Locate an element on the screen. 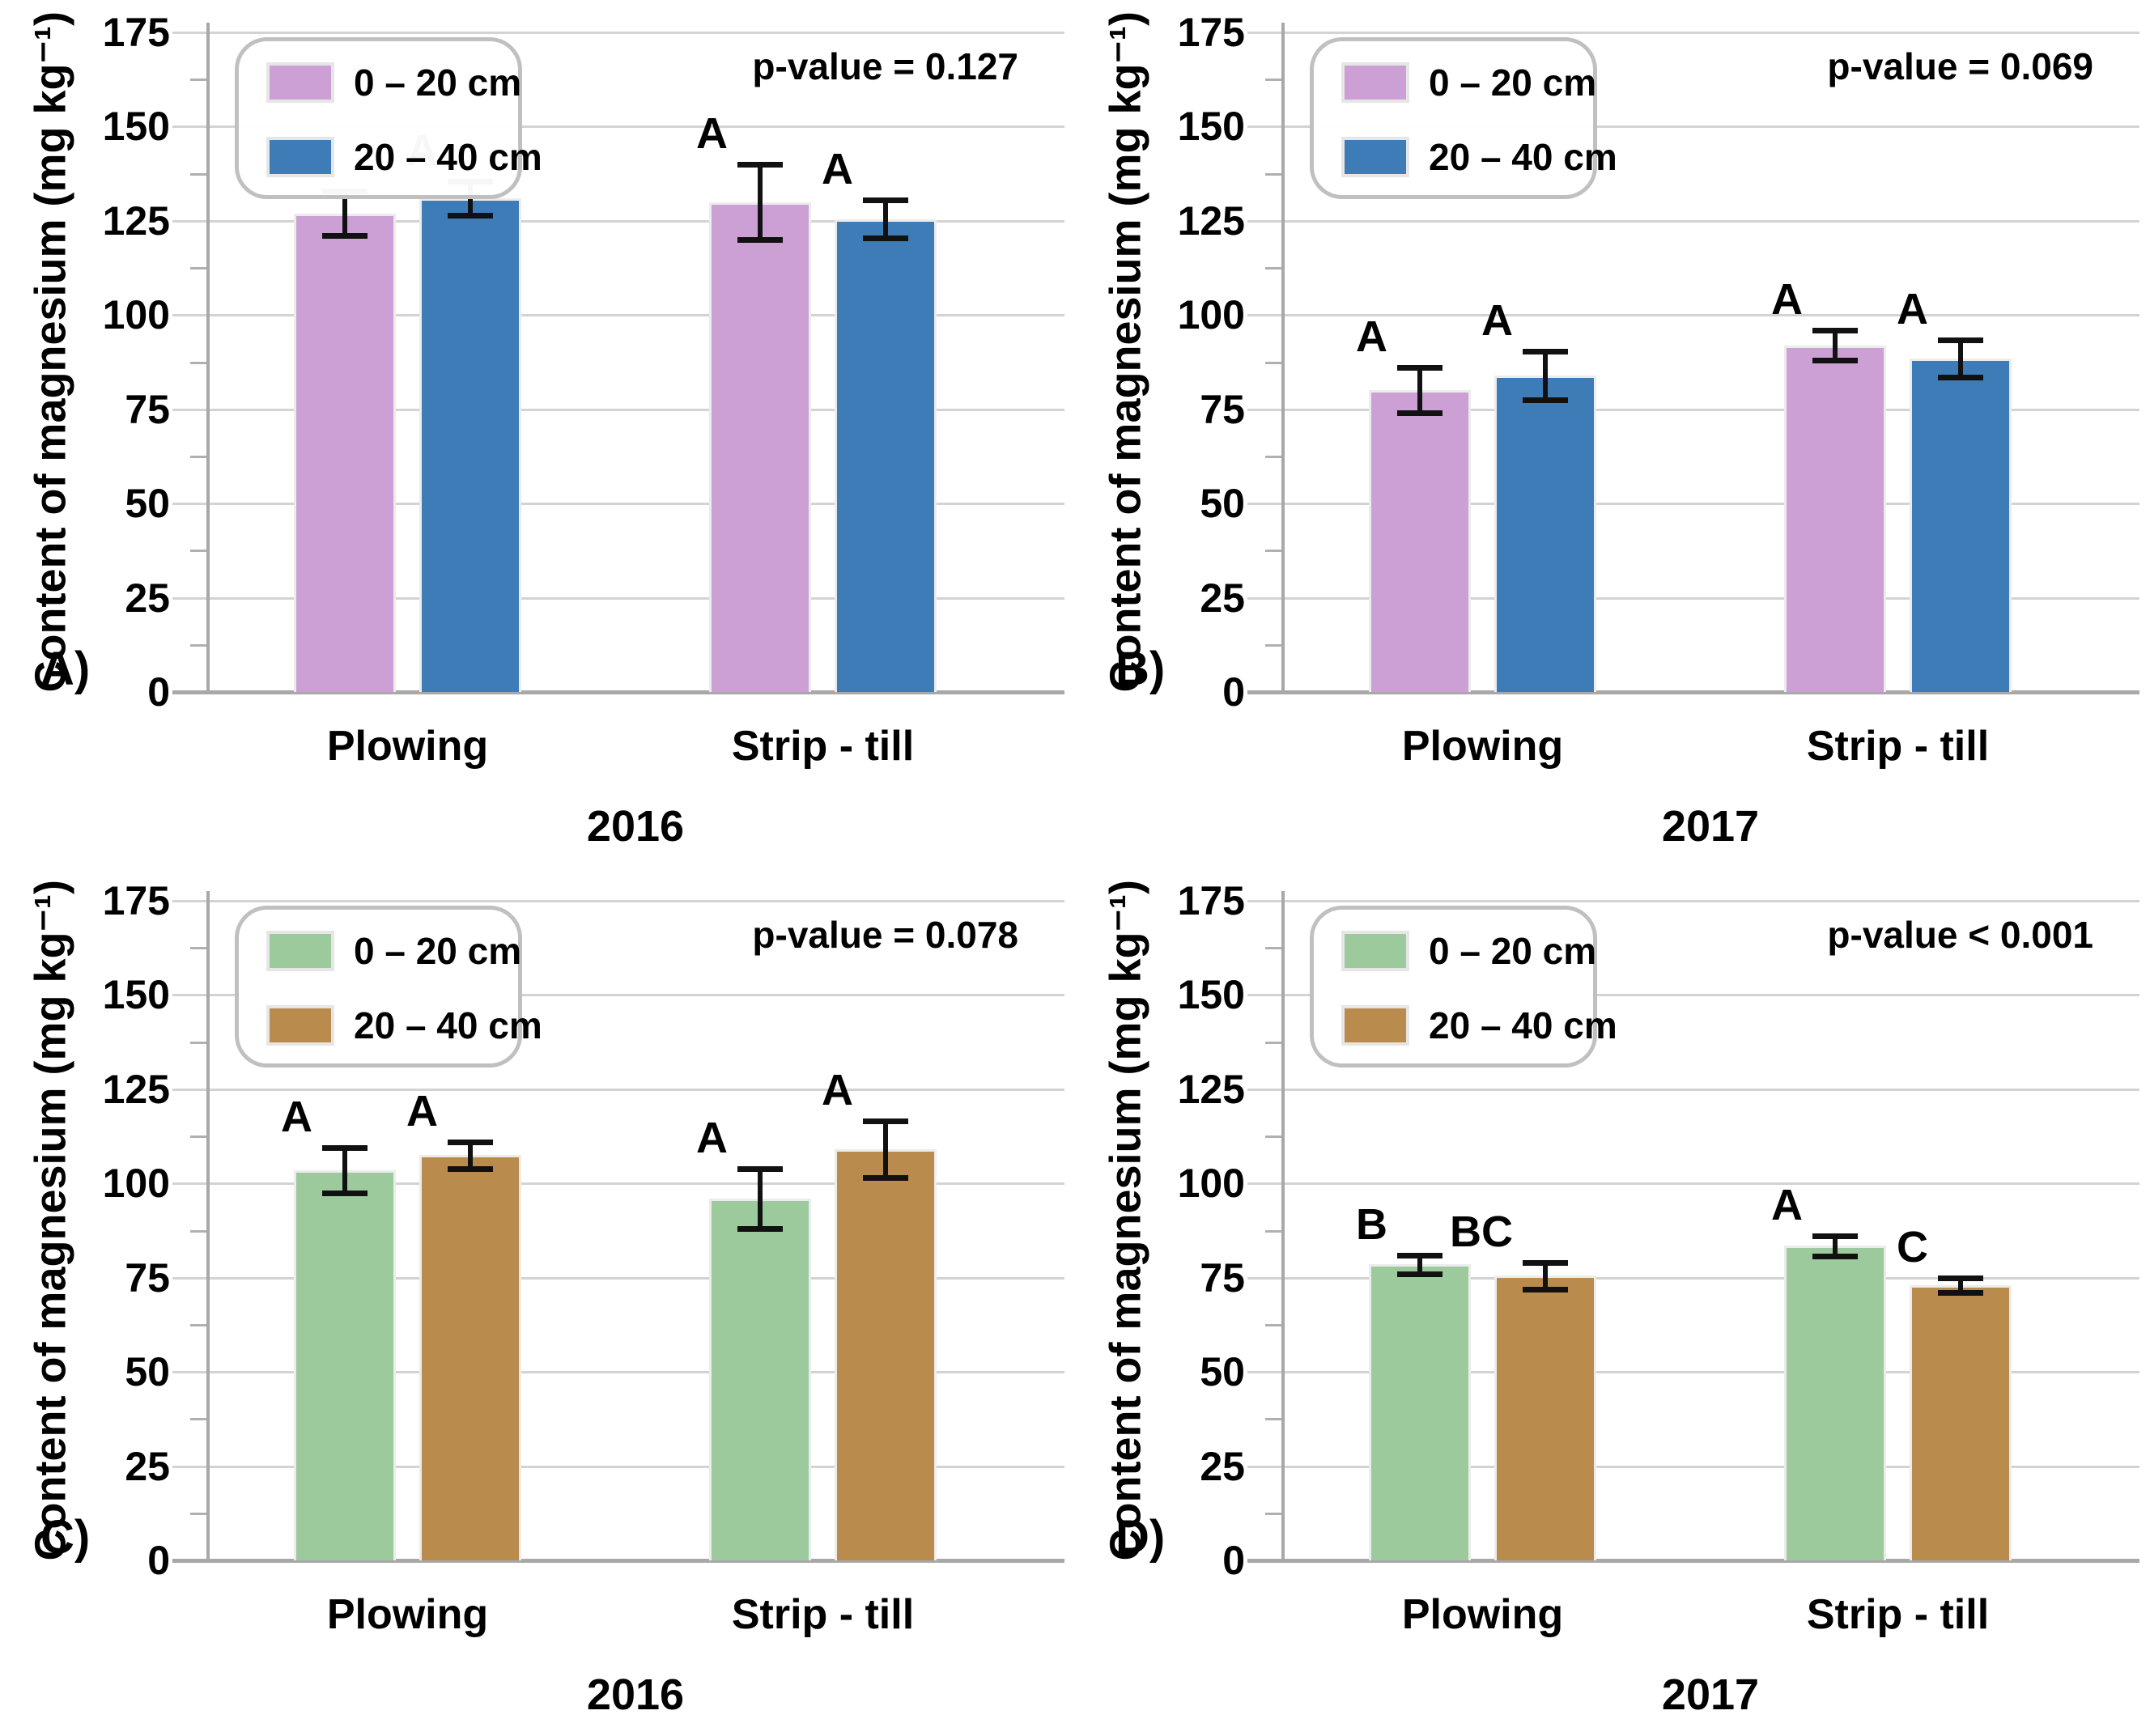  x-axis-line is located at coordinates (1693, 1561).